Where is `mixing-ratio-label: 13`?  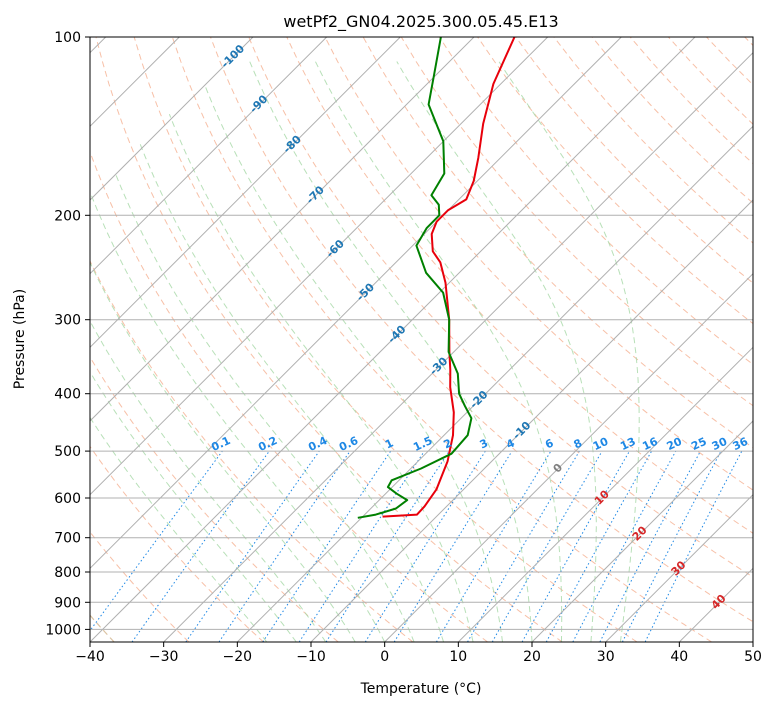 mixing-ratio-label: 13 is located at coordinates (627, 444).